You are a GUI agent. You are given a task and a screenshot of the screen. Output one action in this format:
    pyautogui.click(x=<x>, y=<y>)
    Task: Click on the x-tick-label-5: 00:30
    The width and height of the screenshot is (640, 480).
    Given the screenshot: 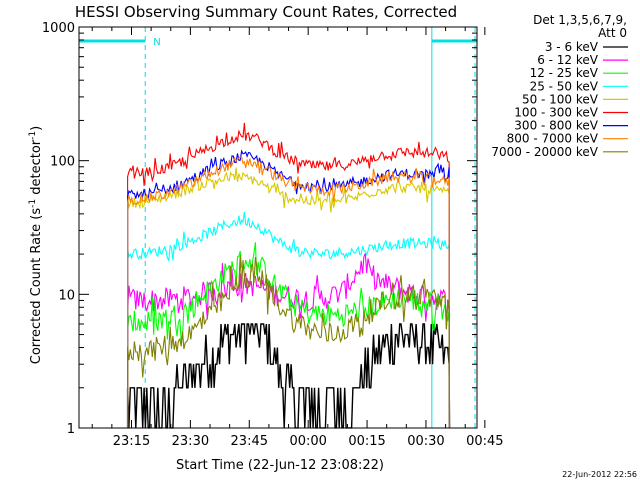 What is the action you would take?
    pyautogui.click(x=425, y=441)
    